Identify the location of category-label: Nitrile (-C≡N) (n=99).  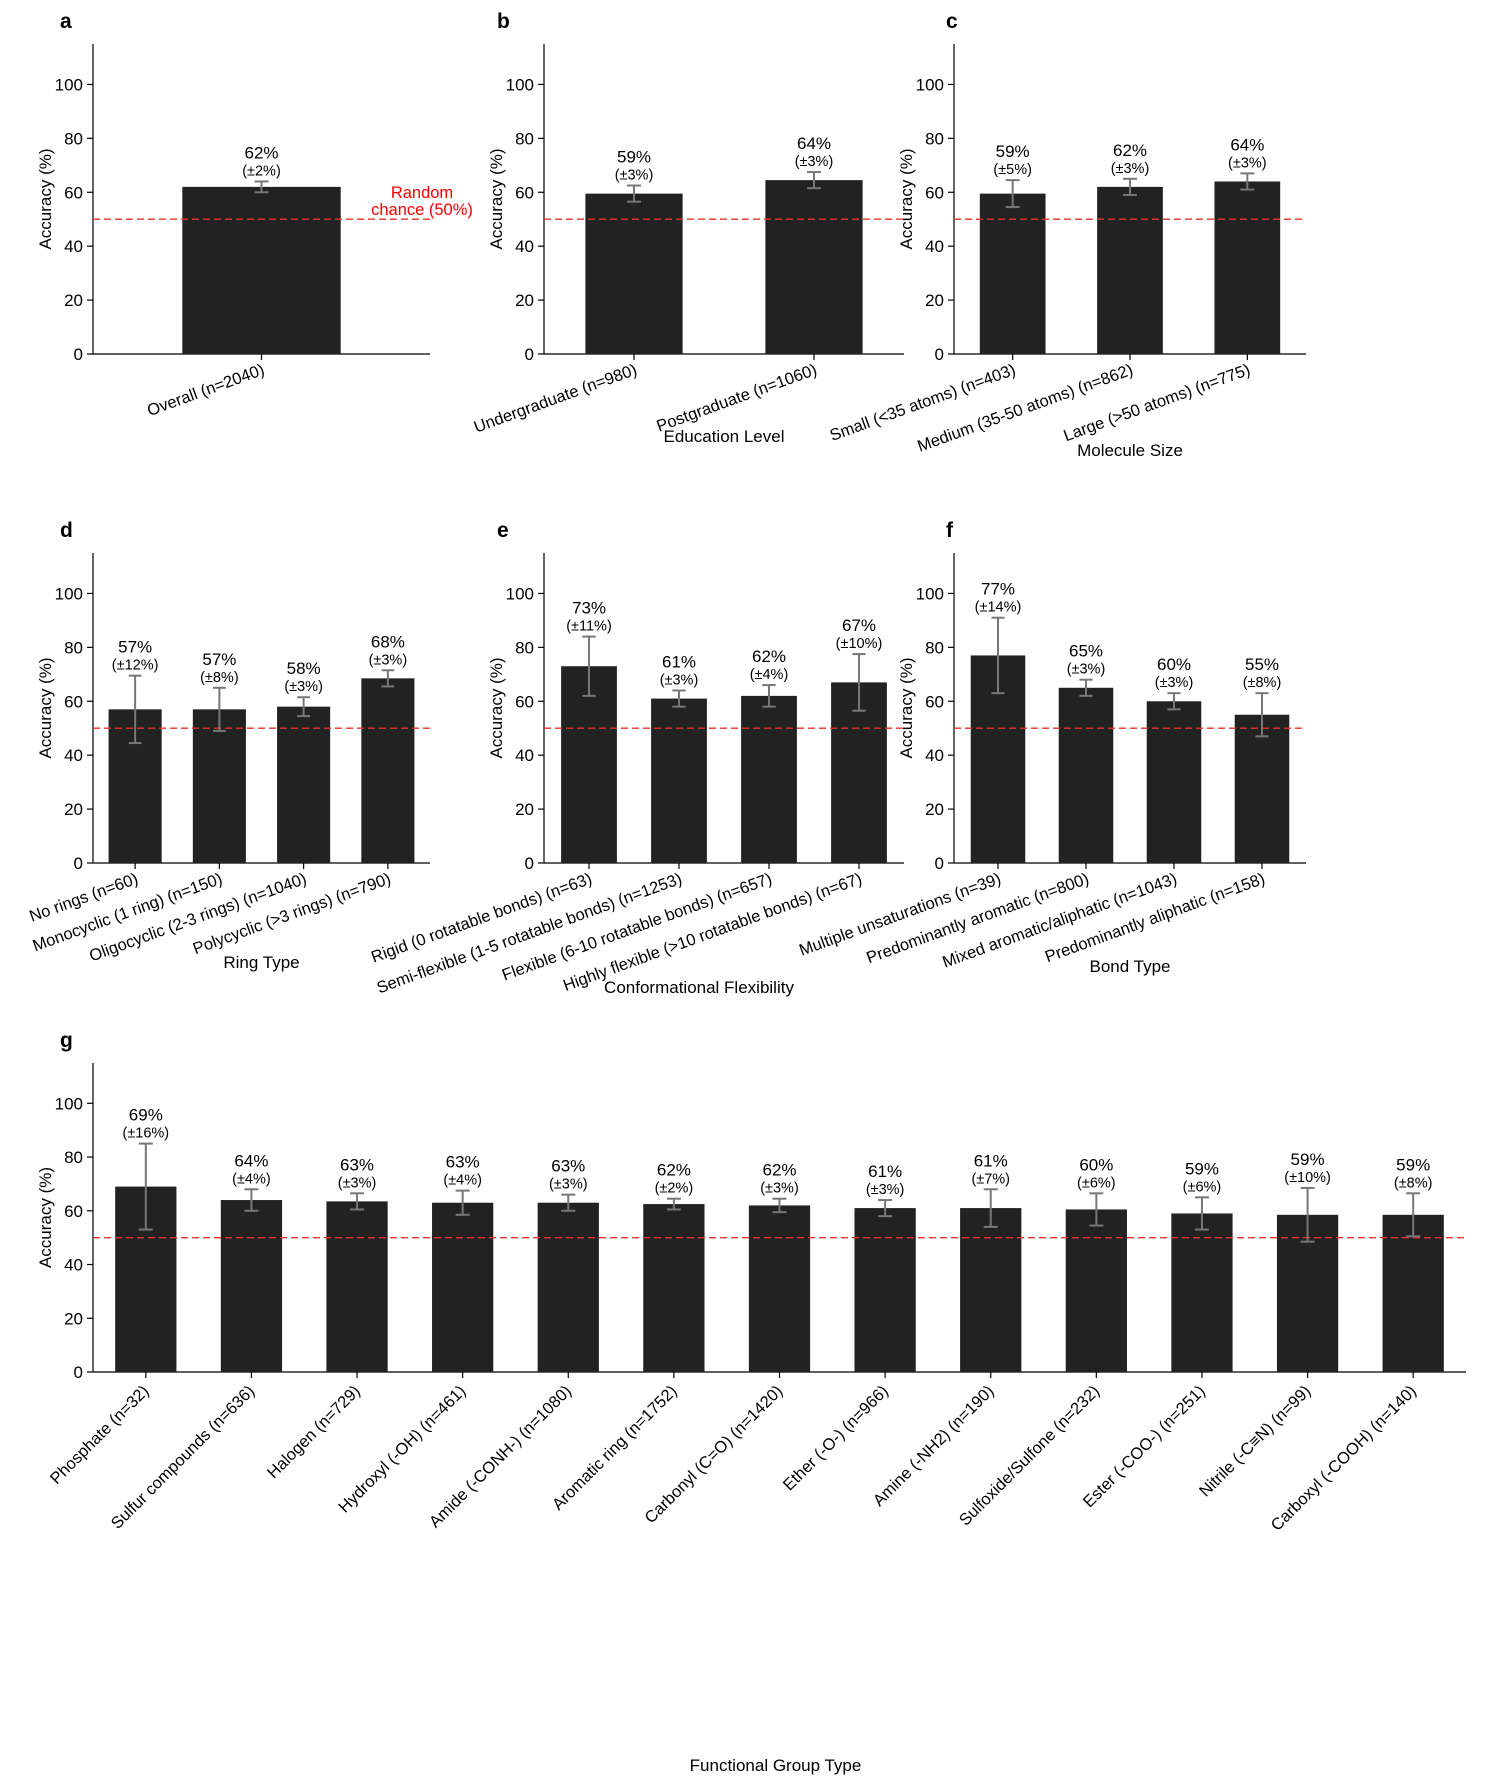
(1255, 1441).